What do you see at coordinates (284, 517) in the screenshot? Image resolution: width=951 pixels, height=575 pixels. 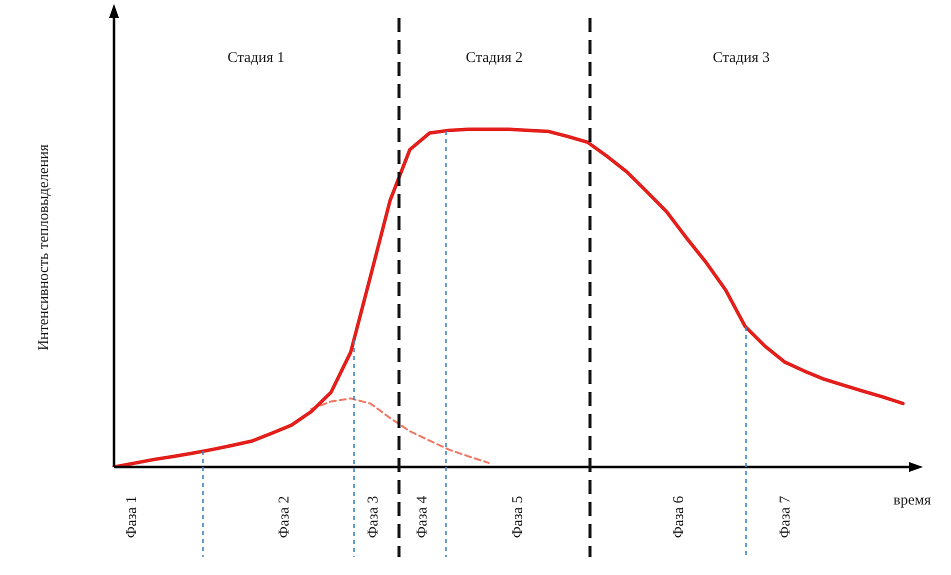 I see `text: Фаза 2` at bounding box center [284, 517].